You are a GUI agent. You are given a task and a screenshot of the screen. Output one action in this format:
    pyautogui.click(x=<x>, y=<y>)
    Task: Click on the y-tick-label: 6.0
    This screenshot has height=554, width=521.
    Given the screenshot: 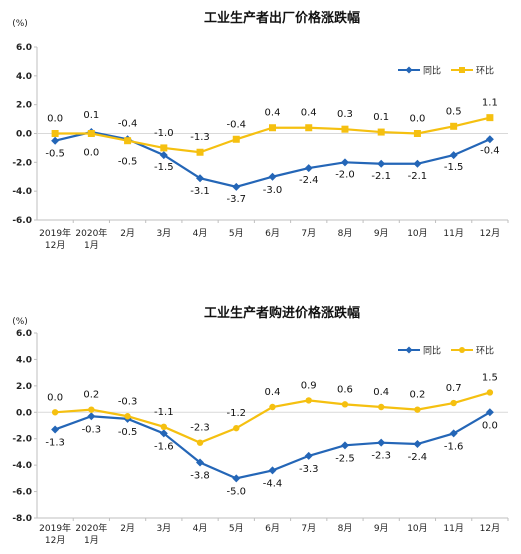 What is the action you would take?
    pyautogui.click(x=24, y=48)
    